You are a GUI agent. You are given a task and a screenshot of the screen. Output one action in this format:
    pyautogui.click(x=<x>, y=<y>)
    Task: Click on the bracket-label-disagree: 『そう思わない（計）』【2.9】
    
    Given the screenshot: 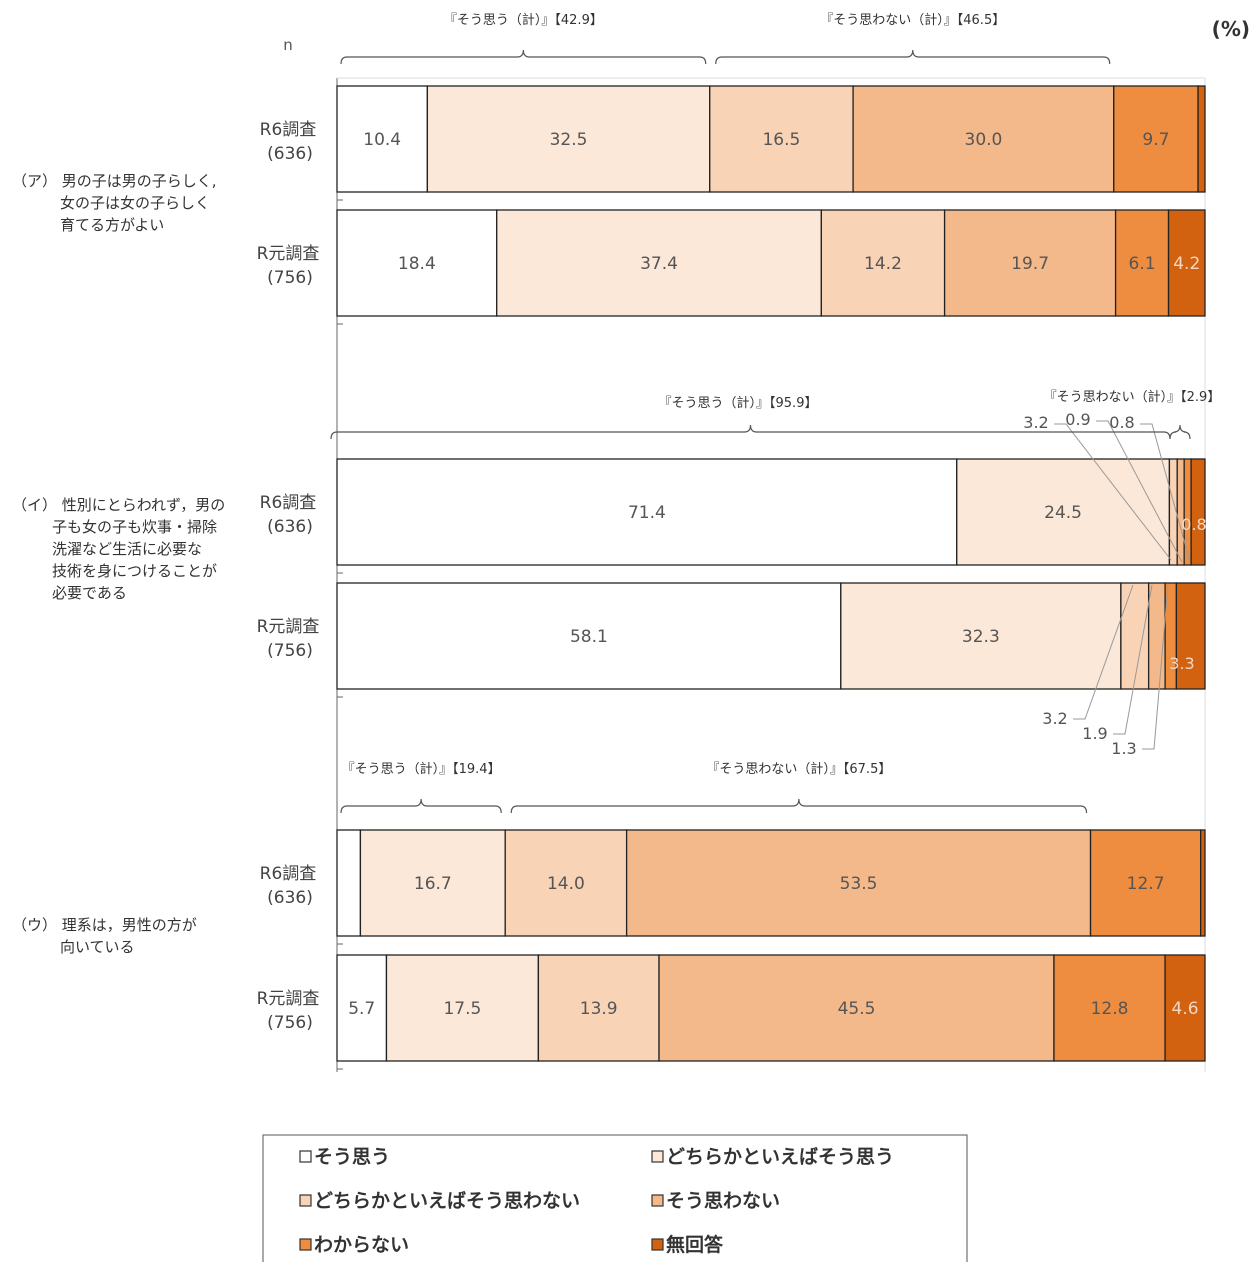 What is the action you would take?
    pyautogui.click(x=1132, y=397)
    